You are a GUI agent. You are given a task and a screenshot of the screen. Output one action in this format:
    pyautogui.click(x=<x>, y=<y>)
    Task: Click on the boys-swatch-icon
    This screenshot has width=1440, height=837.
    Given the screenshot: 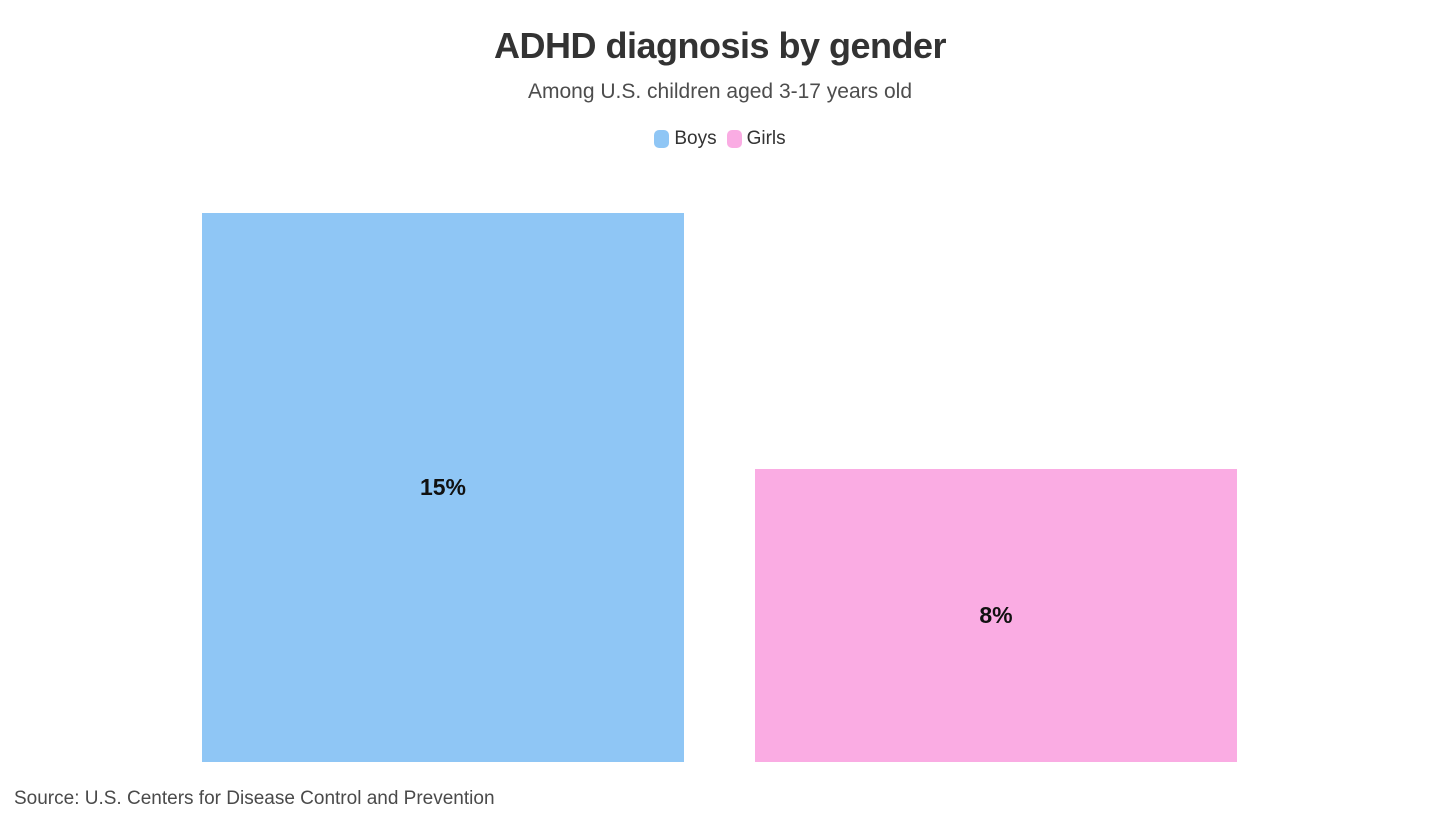 What is the action you would take?
    pyautogui.click(x=662, y=139)
    